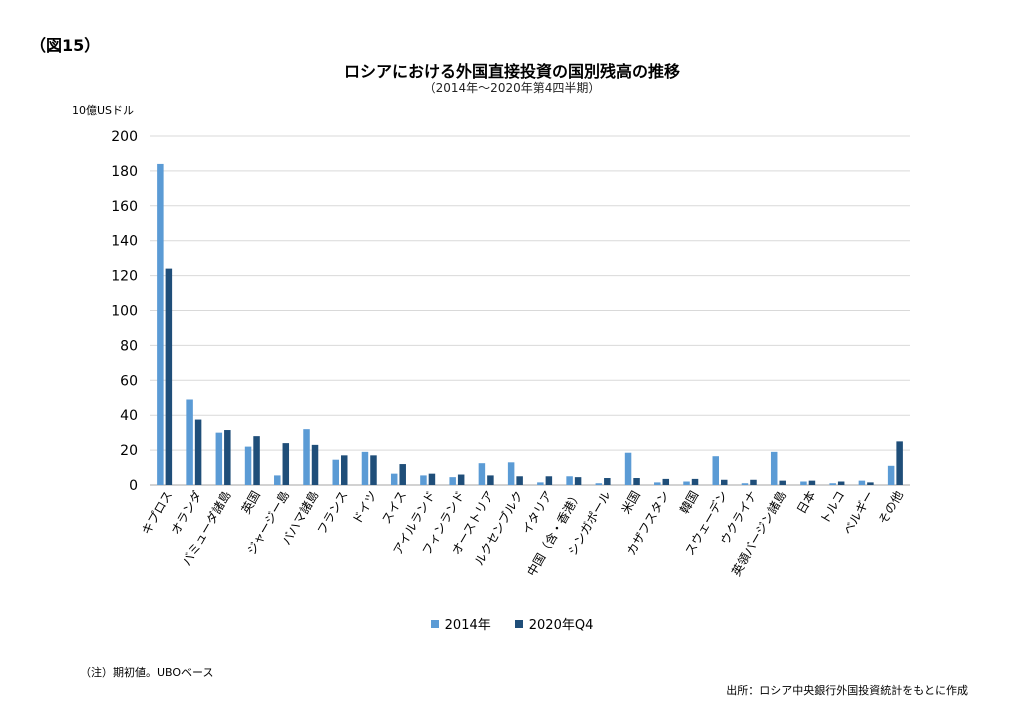 This screenshot has width=1024, height=707. Describe the element at coordinates (511, 71) in the screenshot. I see `chart-title: ロシアにおける外国直接投資の国別残高の推移` at that location.